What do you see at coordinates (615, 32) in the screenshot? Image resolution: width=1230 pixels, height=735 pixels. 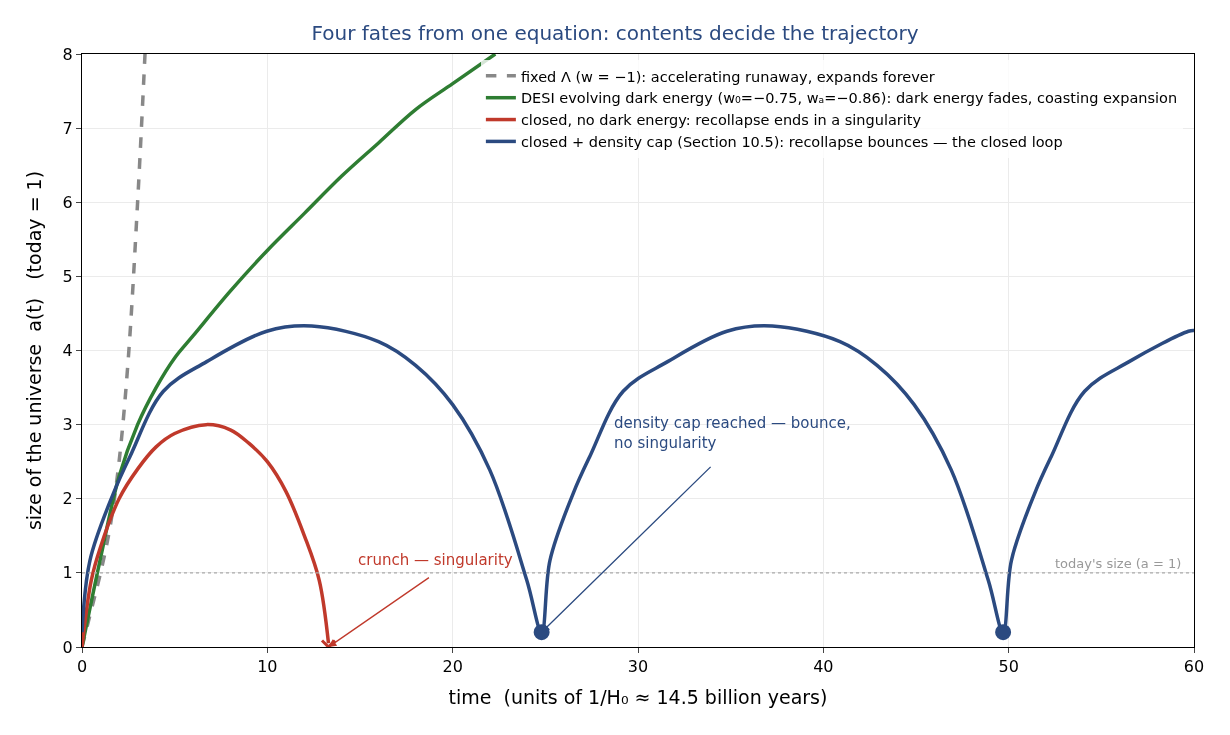 I see `chart-title: Four fates from one equation: contents decide the trajectory` at bounding box center [615, 32].